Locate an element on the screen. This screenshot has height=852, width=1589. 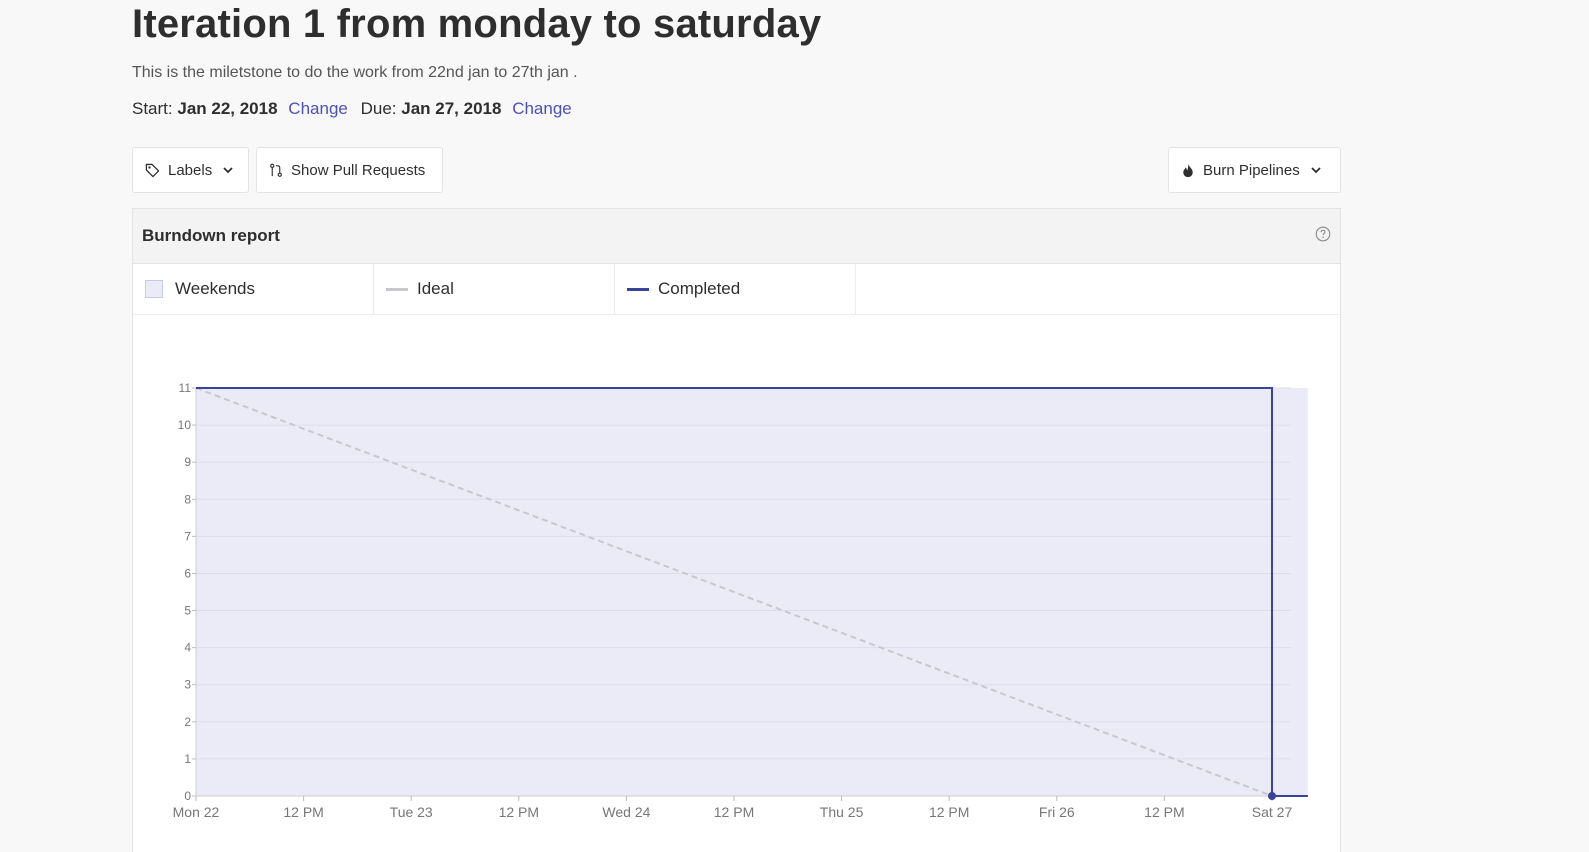
completed-point is located at coordinates (1272, 796).